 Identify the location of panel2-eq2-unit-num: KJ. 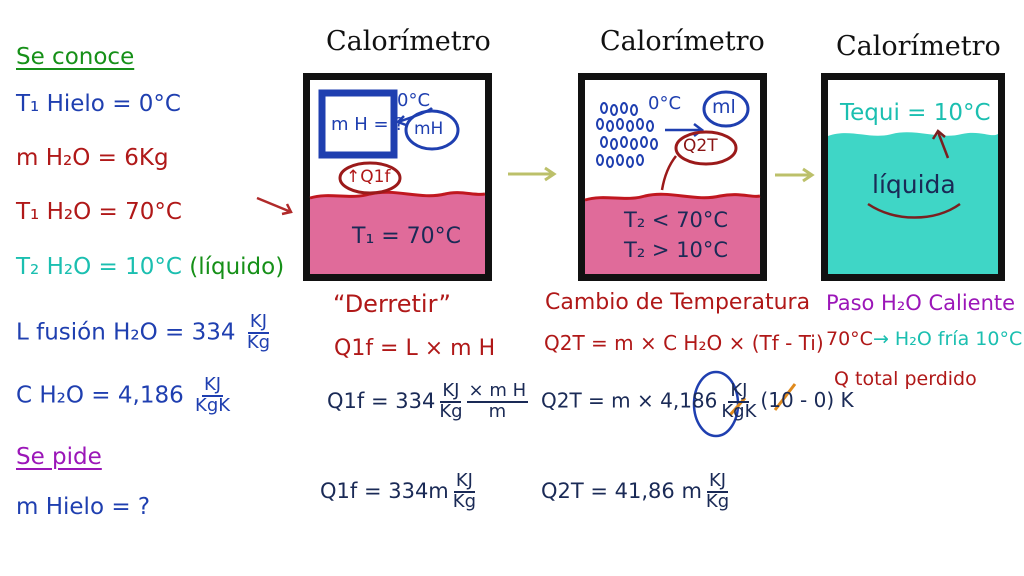
(739, 391).